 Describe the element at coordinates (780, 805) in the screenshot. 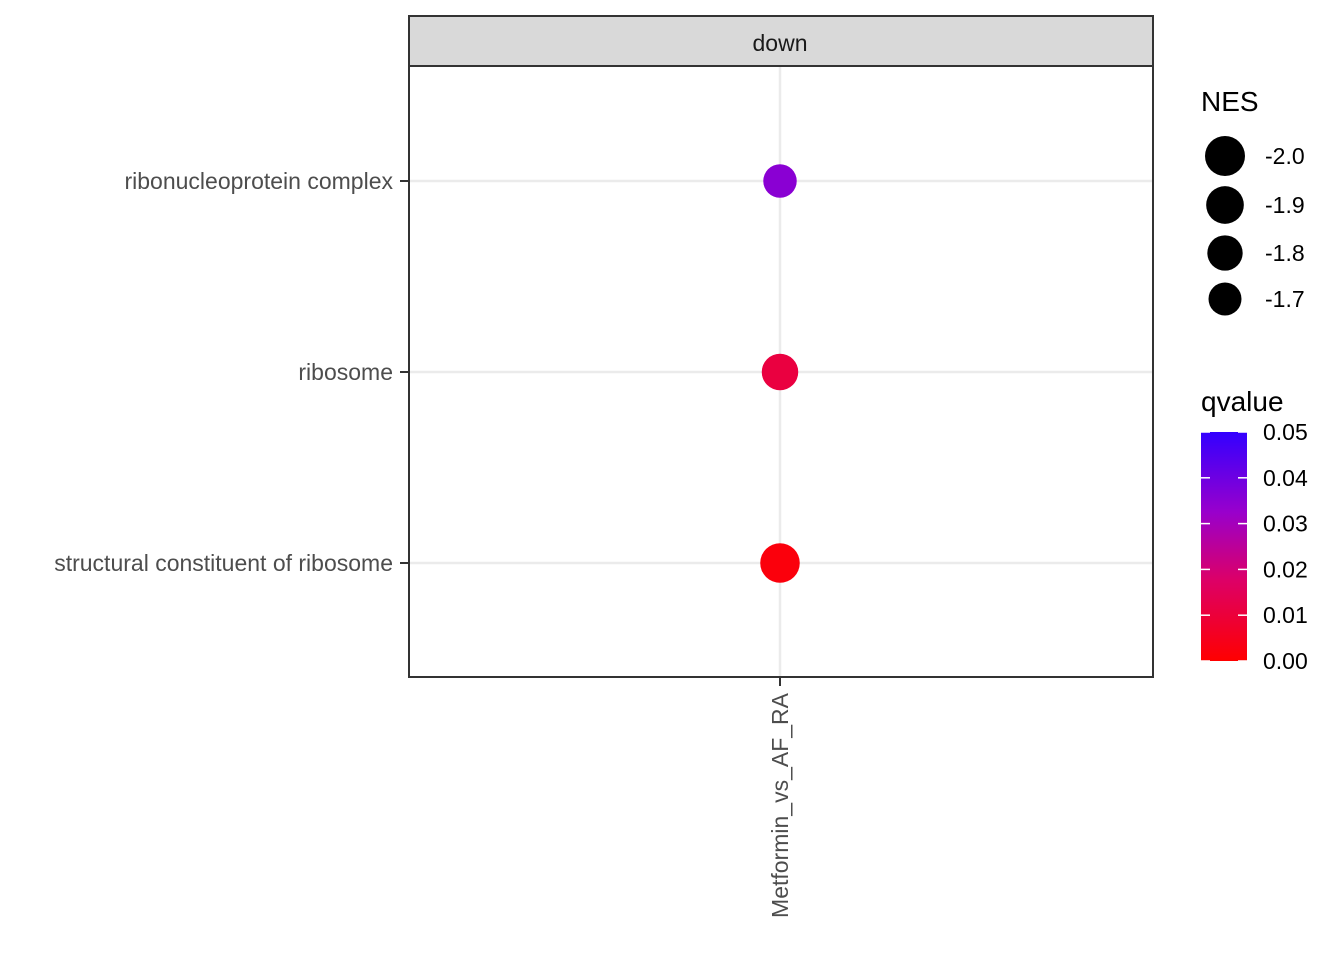

I see `x-tick-label: Metformin_vs_AF_RA` at that location.